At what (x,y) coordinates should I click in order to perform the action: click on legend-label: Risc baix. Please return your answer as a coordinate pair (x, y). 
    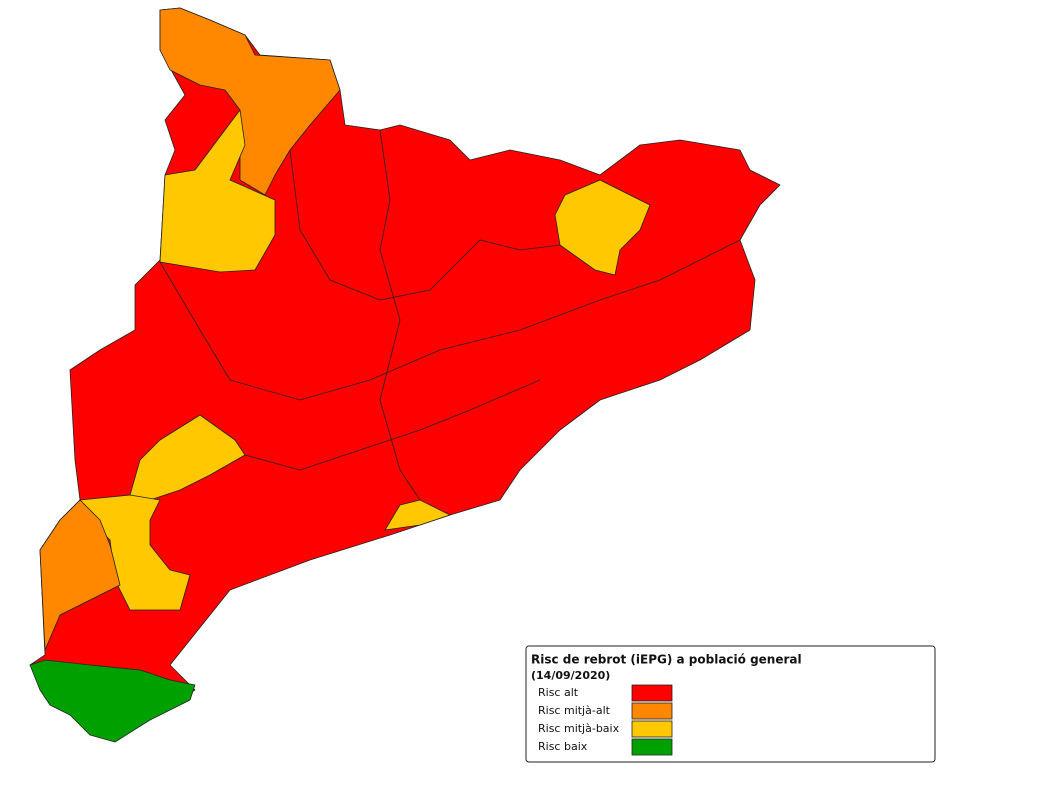
    Looking at the image, I should click on (563, 746).